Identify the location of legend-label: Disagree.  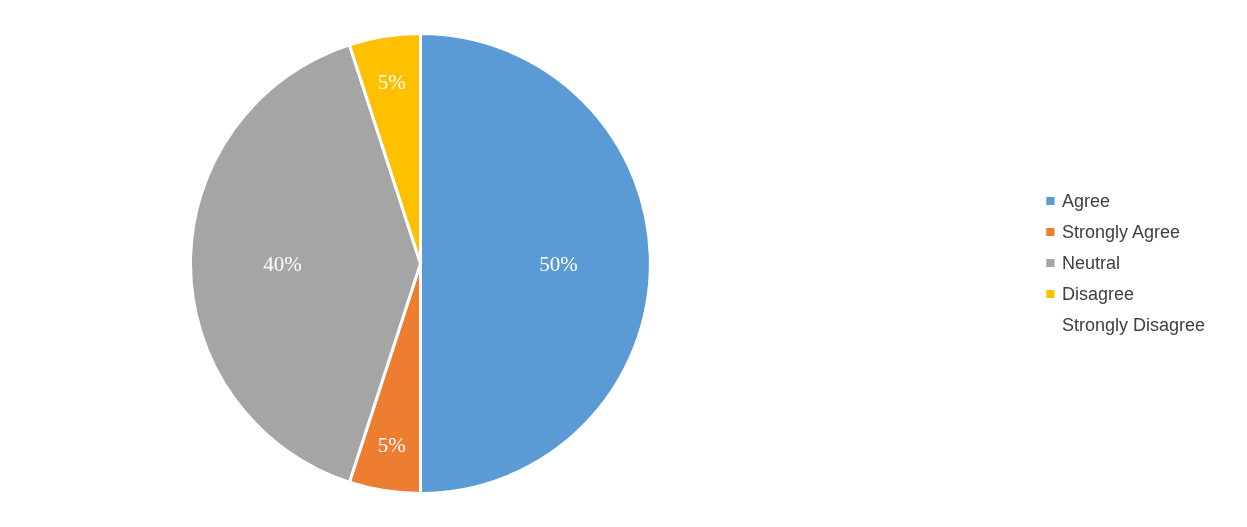
(1097, 293).